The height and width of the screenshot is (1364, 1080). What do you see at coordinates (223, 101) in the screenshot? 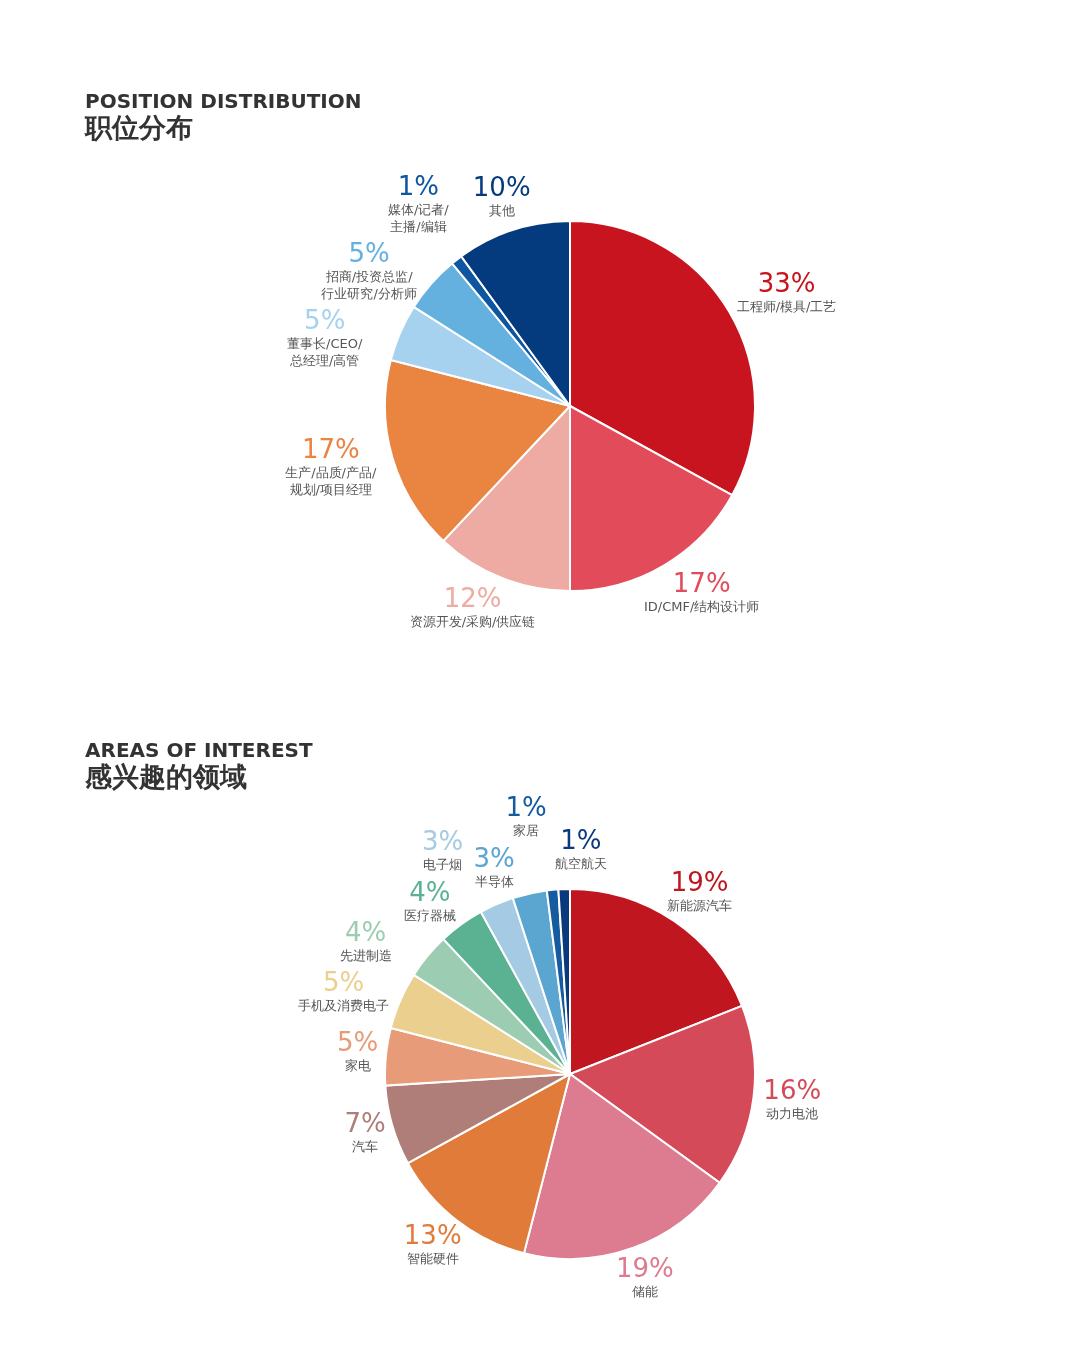
I see `chart-title: POSITION DISTRIBUTION` at bounding box center [223, 101].